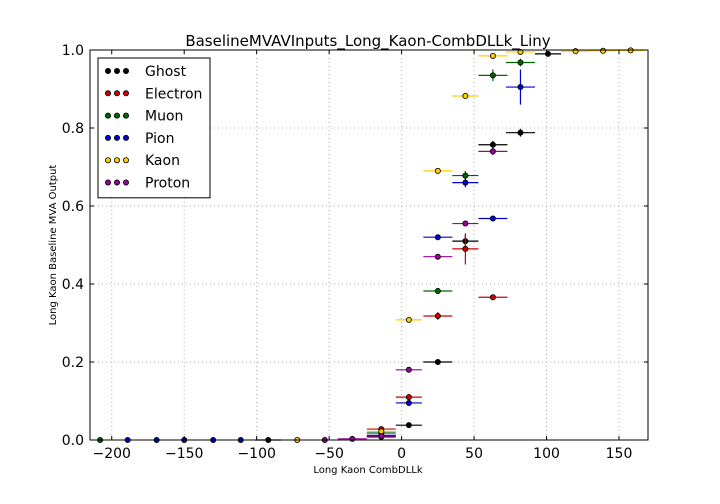 This screenshot has height=504, width=720. I want to click on y-tick-label: 1.0, so click(73, 51).